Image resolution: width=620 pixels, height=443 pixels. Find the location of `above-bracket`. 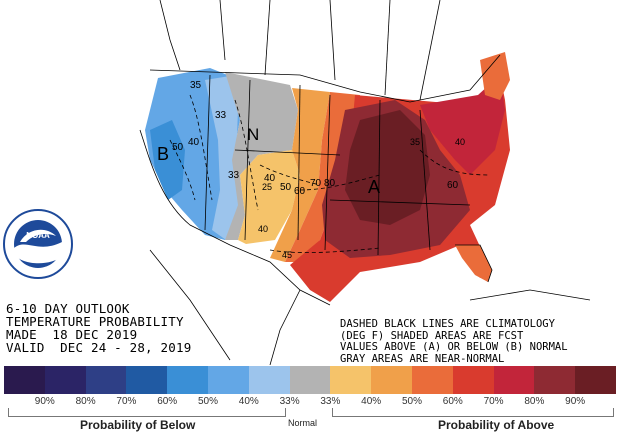

above-bracket is located at coordinates (473, 412).